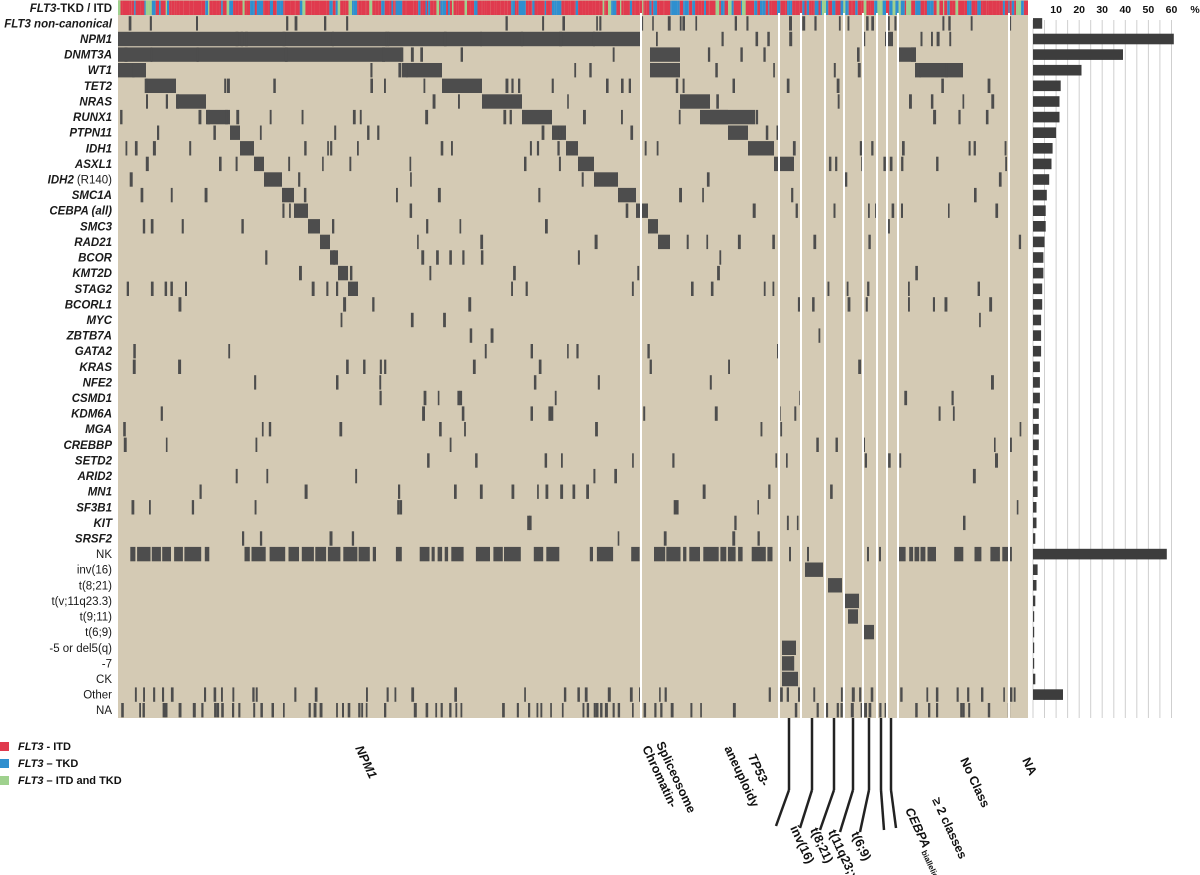 The width and height of the screenshot is (1200, 875). Describe the element at coordinates (44, 747) in the screenshot. I see `legend-label: FLT3 - ITD` at that location.